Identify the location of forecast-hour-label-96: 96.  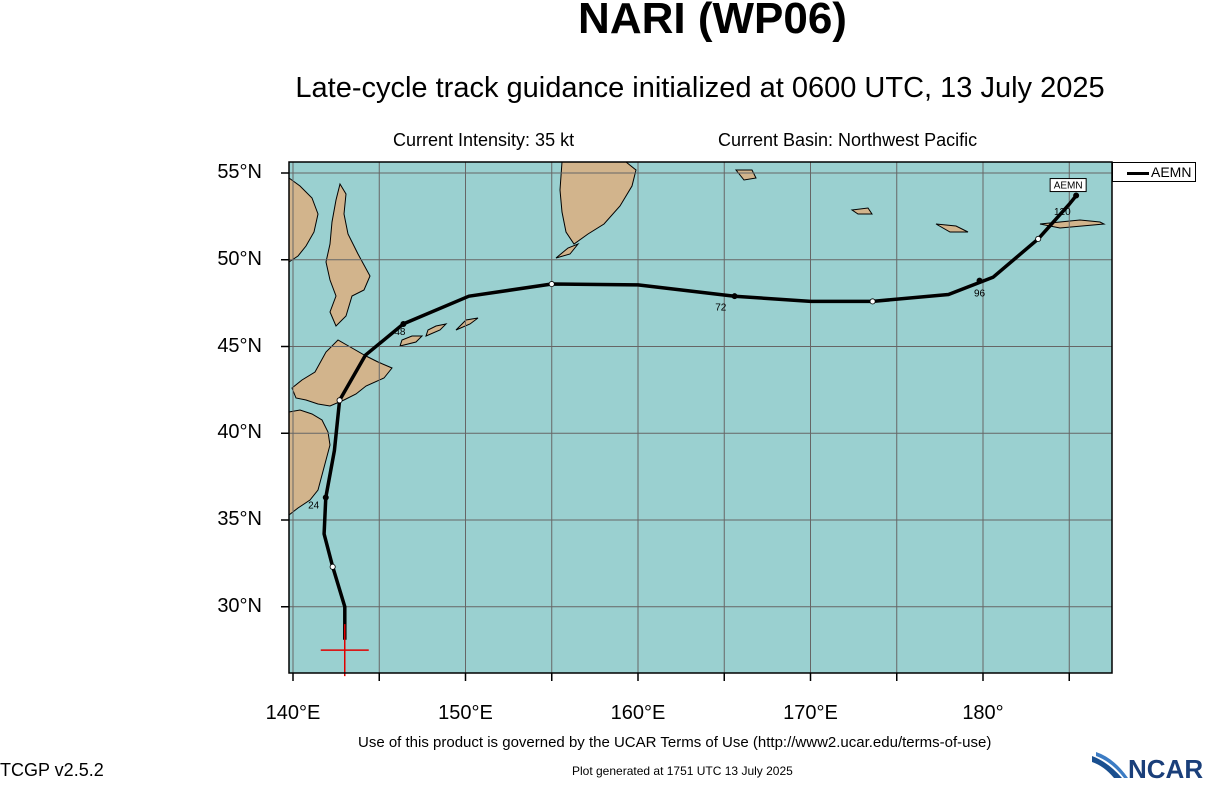
(980, 294).